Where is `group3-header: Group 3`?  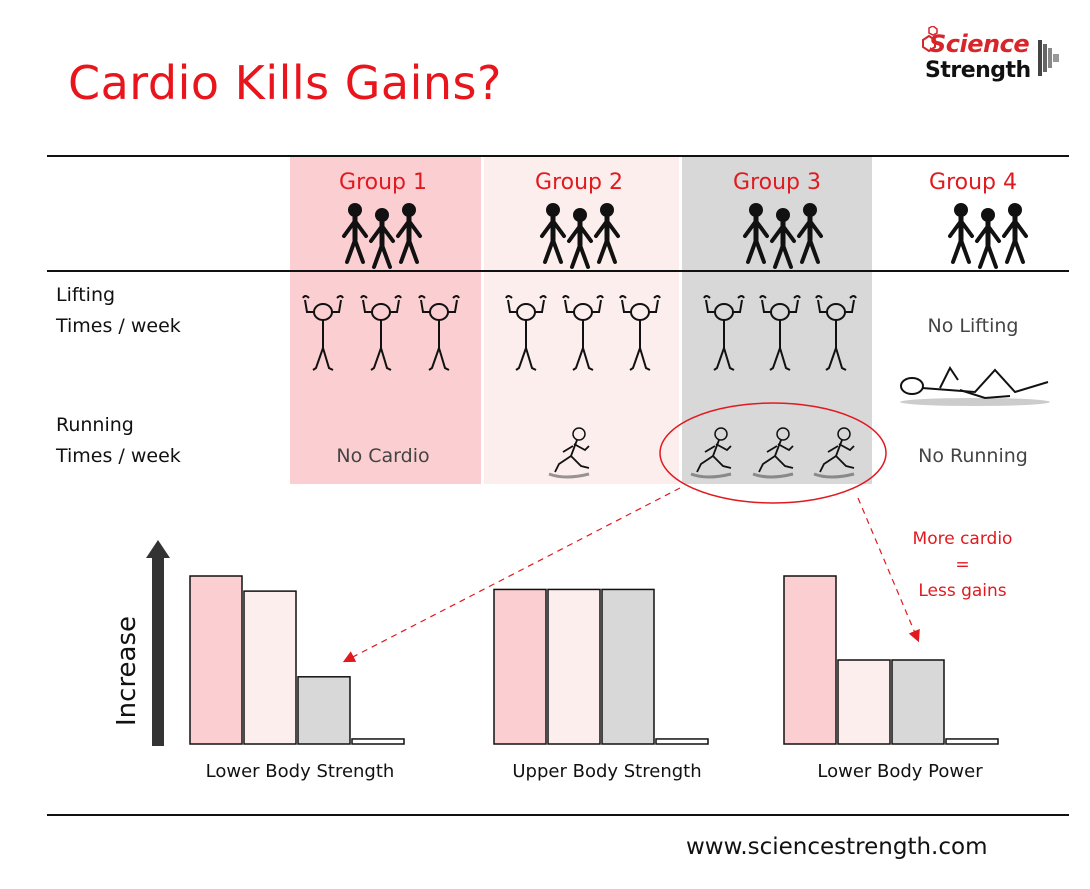
group3-header: Group 3 is located at coordinates (777, 182).